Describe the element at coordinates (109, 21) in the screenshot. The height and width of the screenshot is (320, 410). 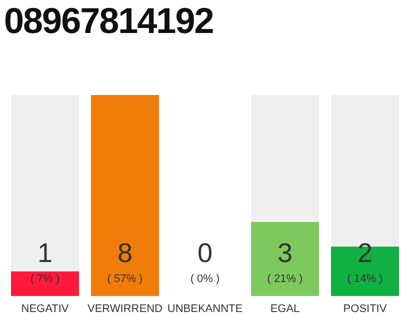
I see `chart-title: 08967814192` at that location.